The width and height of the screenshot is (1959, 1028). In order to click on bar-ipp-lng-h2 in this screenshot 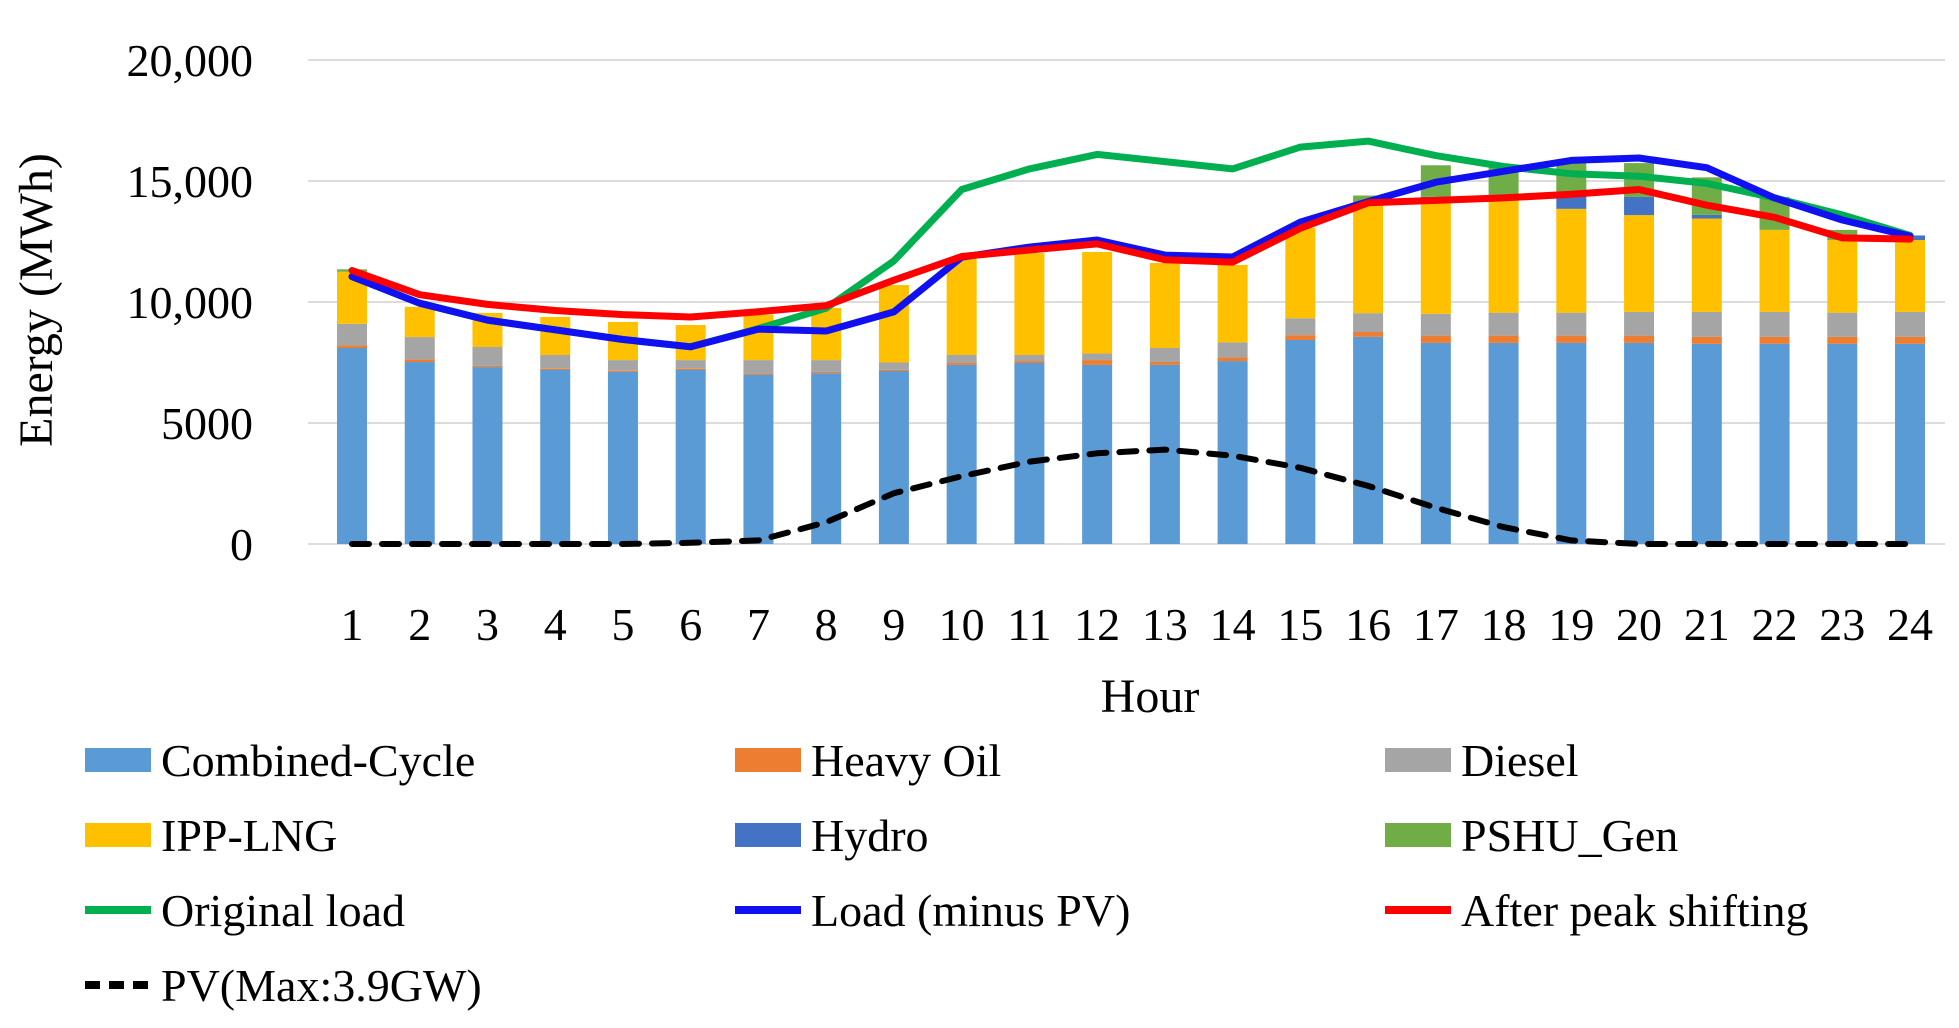, I will do `click(419, 322)`.